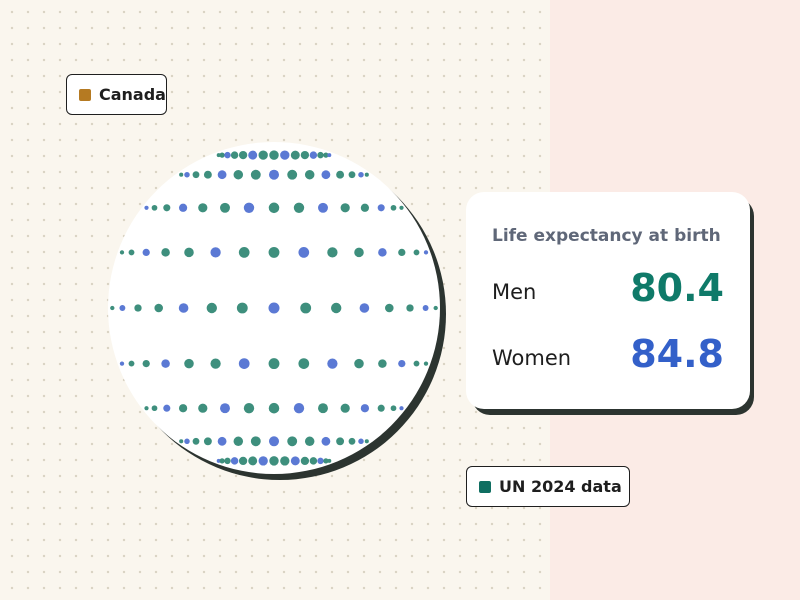  Describe the element at coordinates (85, 94) in the screenshot. I see `country-swatch` at that location.